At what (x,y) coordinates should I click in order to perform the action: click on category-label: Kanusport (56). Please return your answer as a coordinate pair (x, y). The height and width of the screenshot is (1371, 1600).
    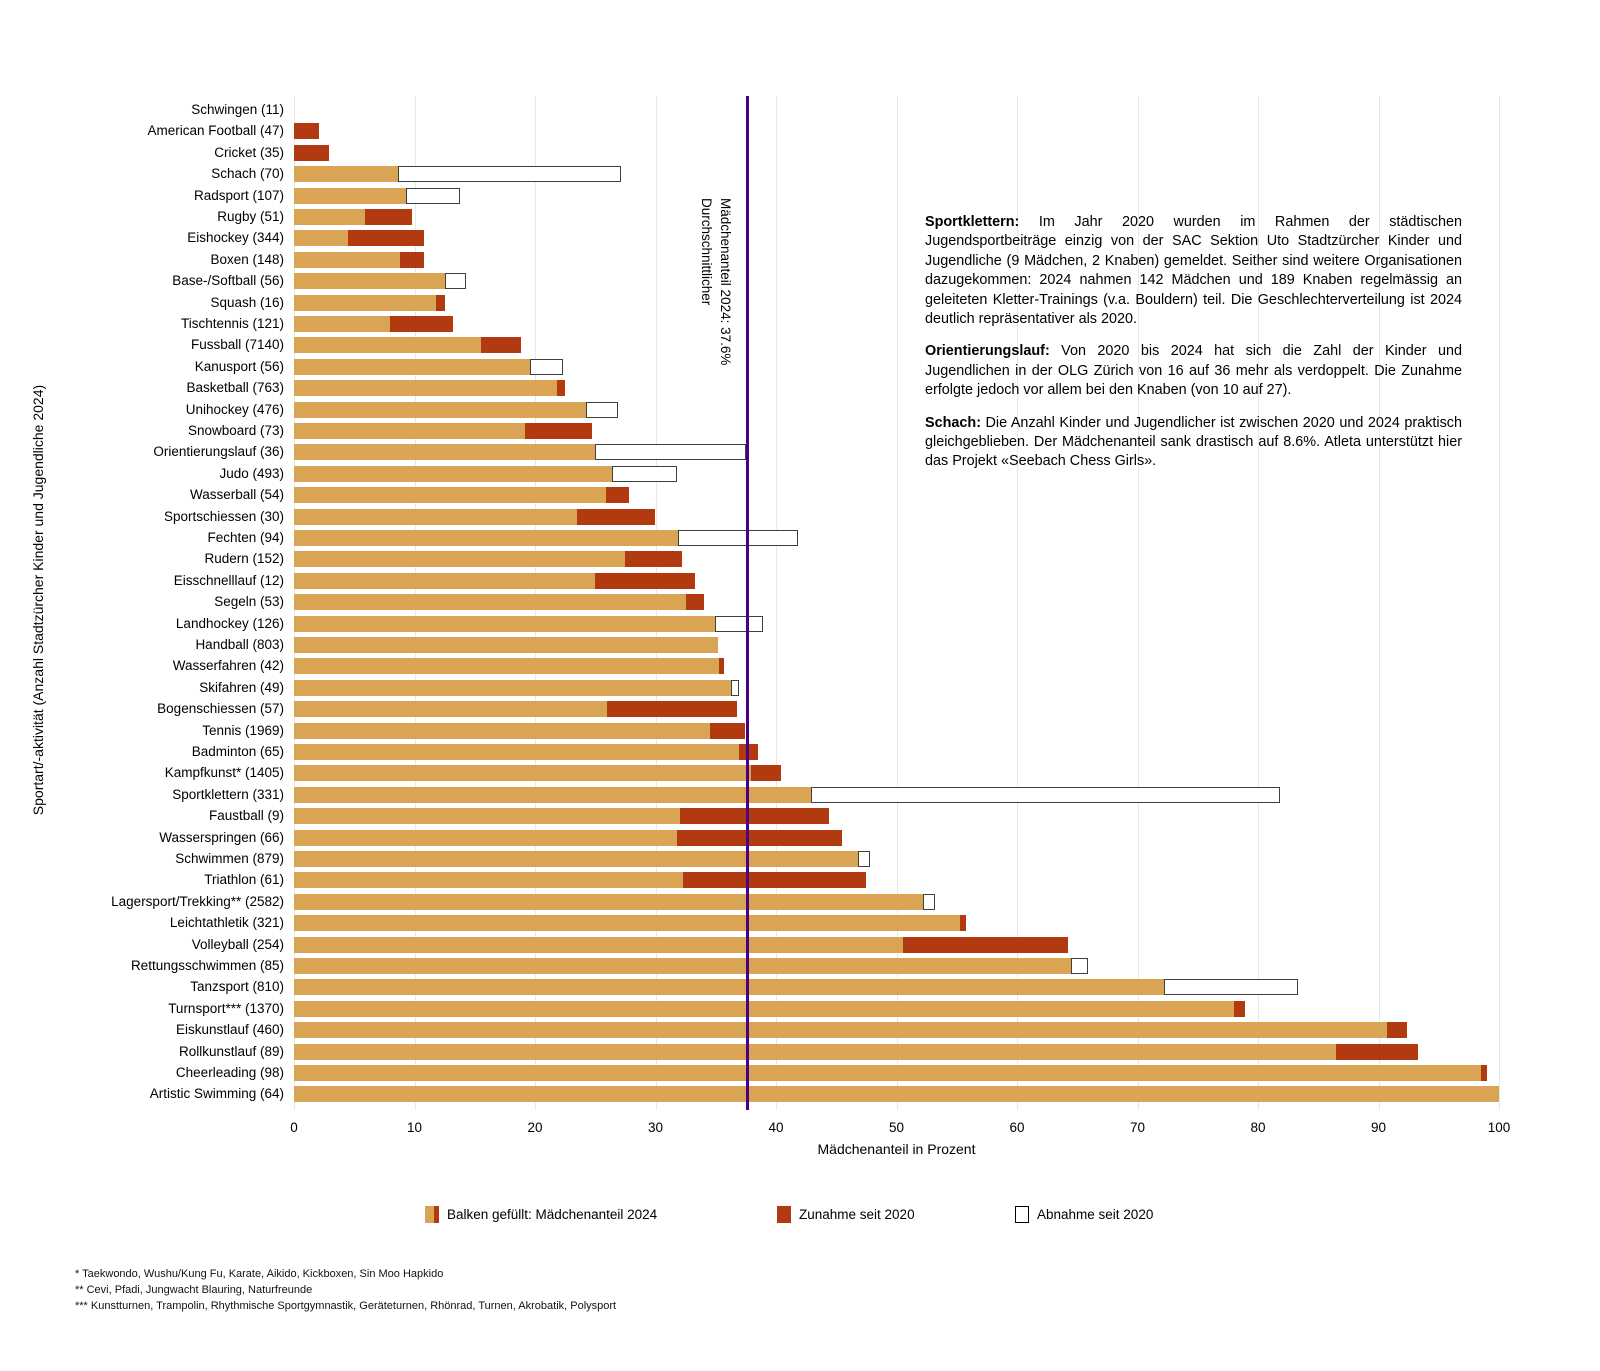
    Looking at the image, I should click on (239, 366).